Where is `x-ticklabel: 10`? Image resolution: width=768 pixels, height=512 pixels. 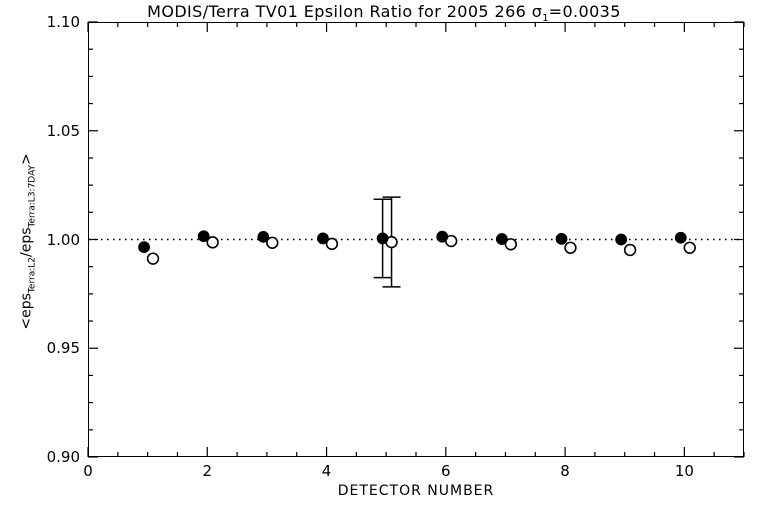
x-ticklabel: 10 is located at coordinates (684, 471).